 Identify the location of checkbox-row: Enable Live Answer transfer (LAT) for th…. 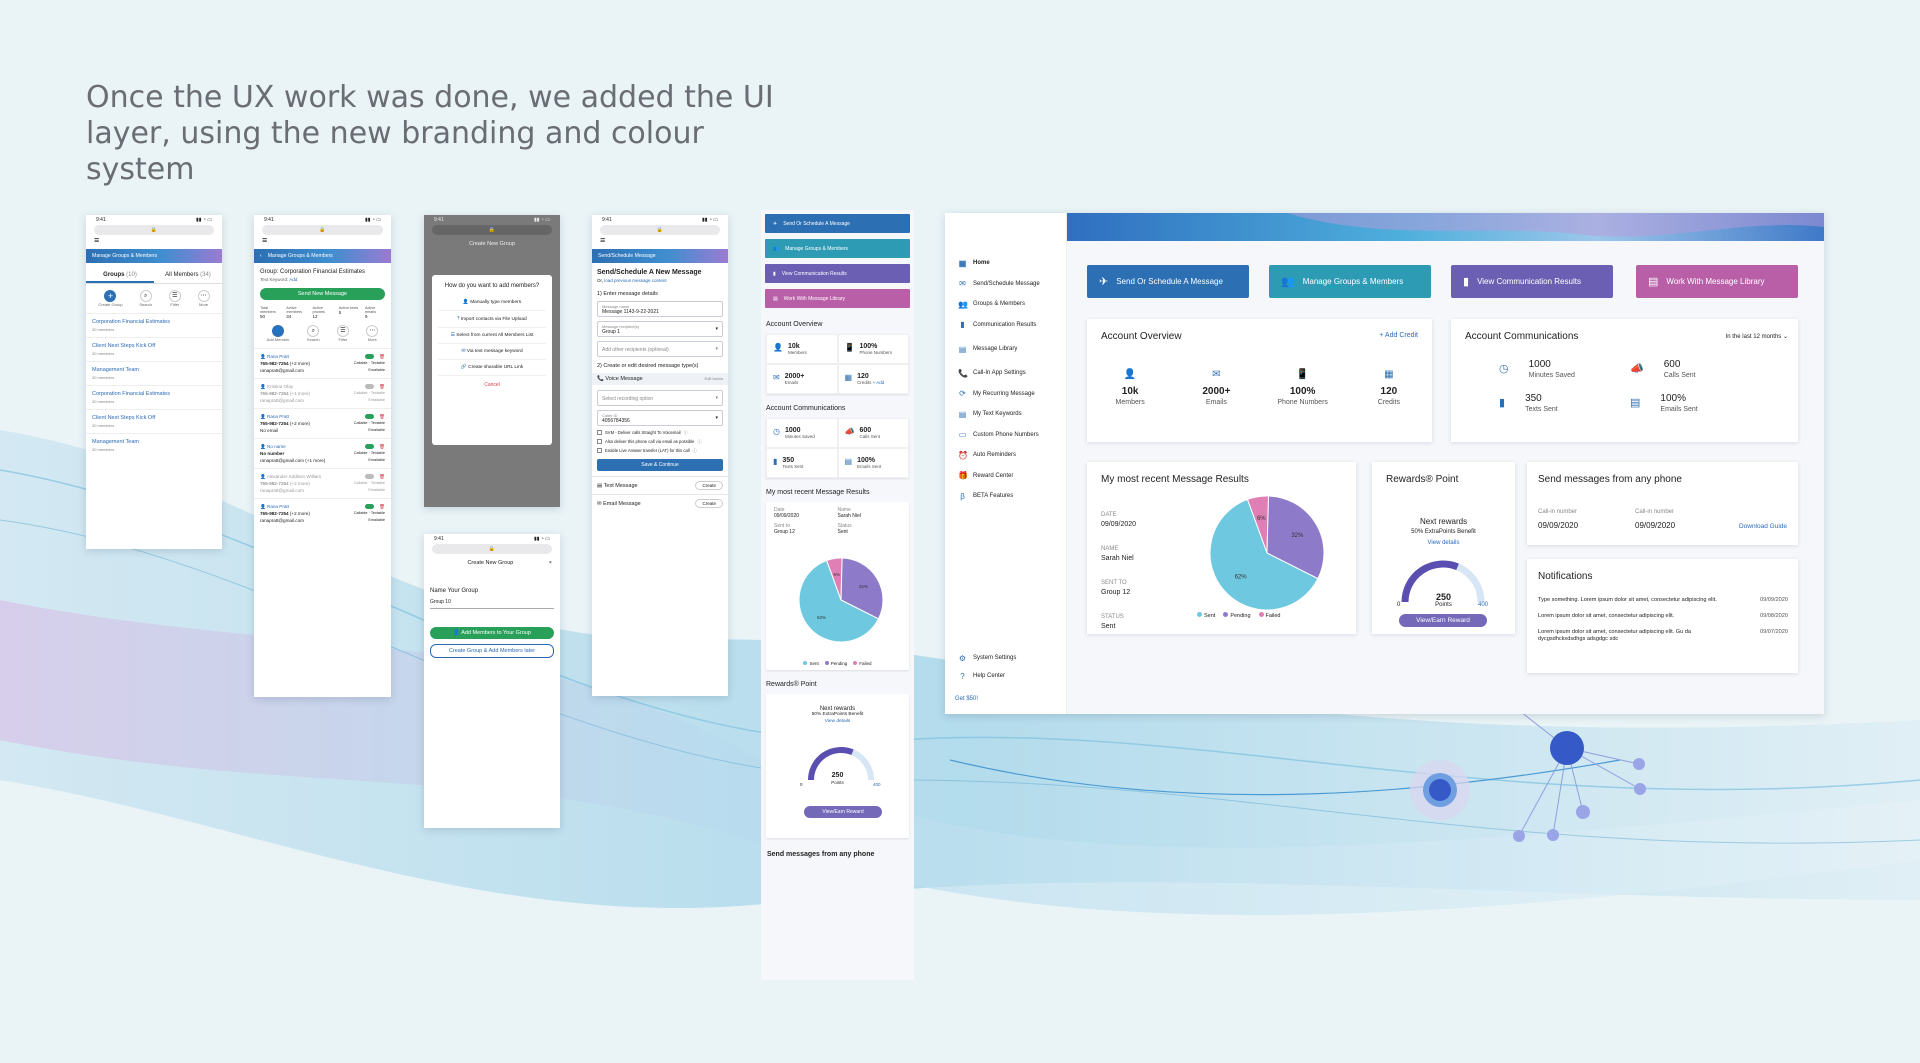
(660, 451).